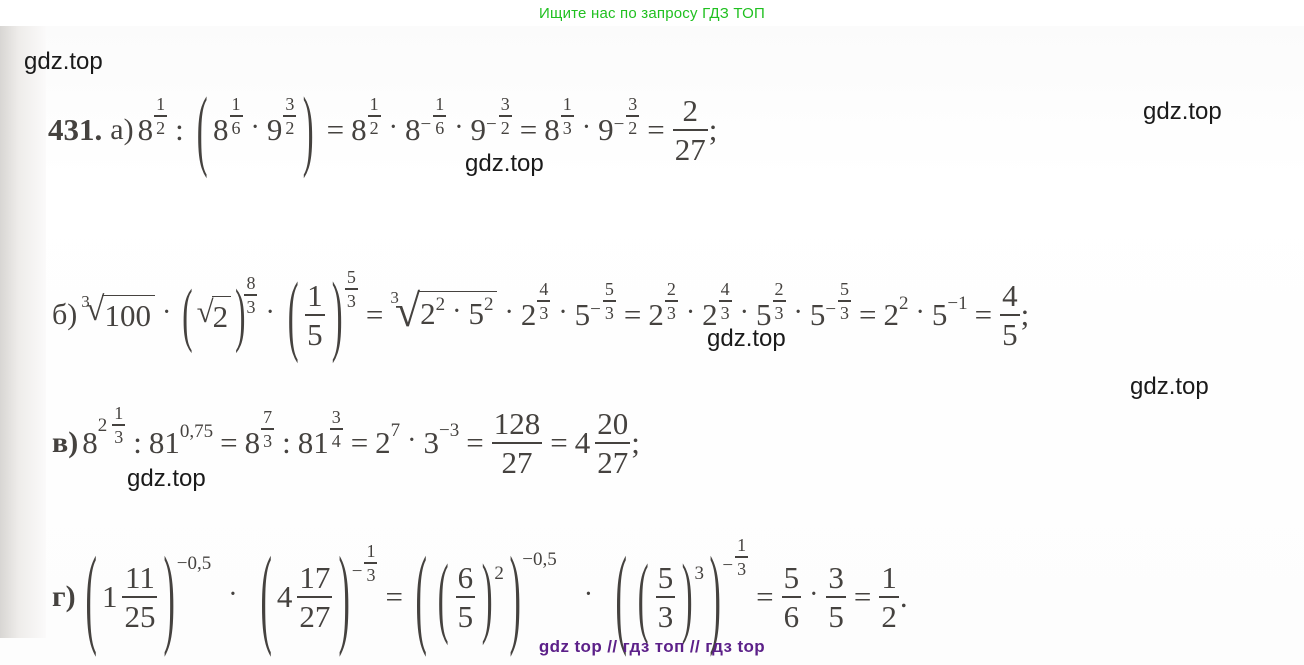 This screenshot has width=1304, height=665. What do you see at coordinates (364, 563) in the screenshot?
I see `exponent-negative-one-third: − 1 3` at bounding box center [364, 563].